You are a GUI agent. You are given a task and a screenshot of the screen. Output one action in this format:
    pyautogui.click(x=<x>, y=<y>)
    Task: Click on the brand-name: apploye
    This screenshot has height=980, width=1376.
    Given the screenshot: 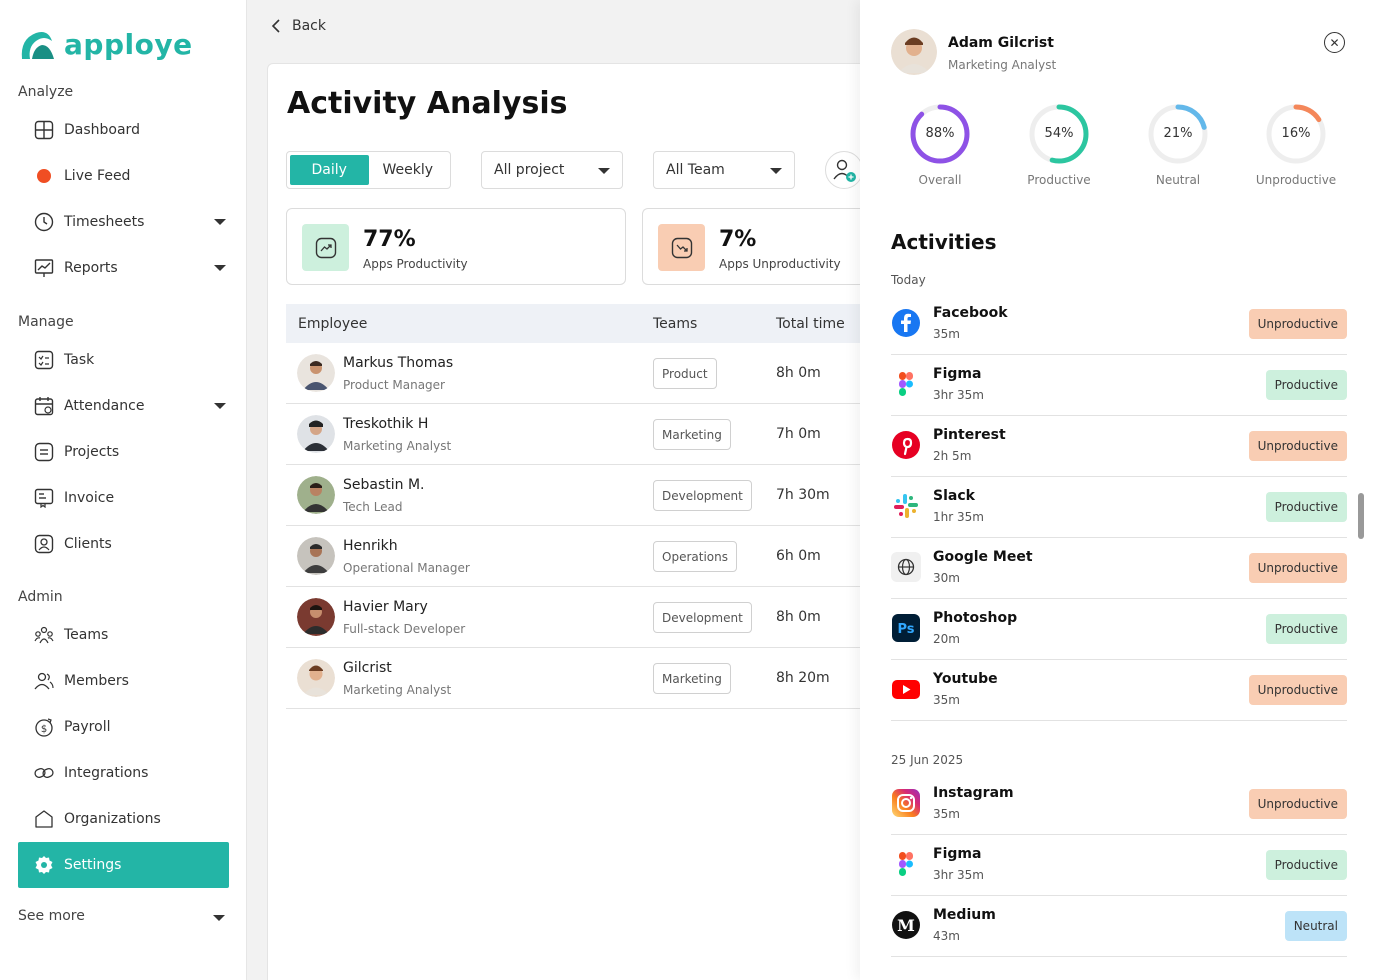 What is the action you would take?
    pyautogui.click(x=128, y=44)
    